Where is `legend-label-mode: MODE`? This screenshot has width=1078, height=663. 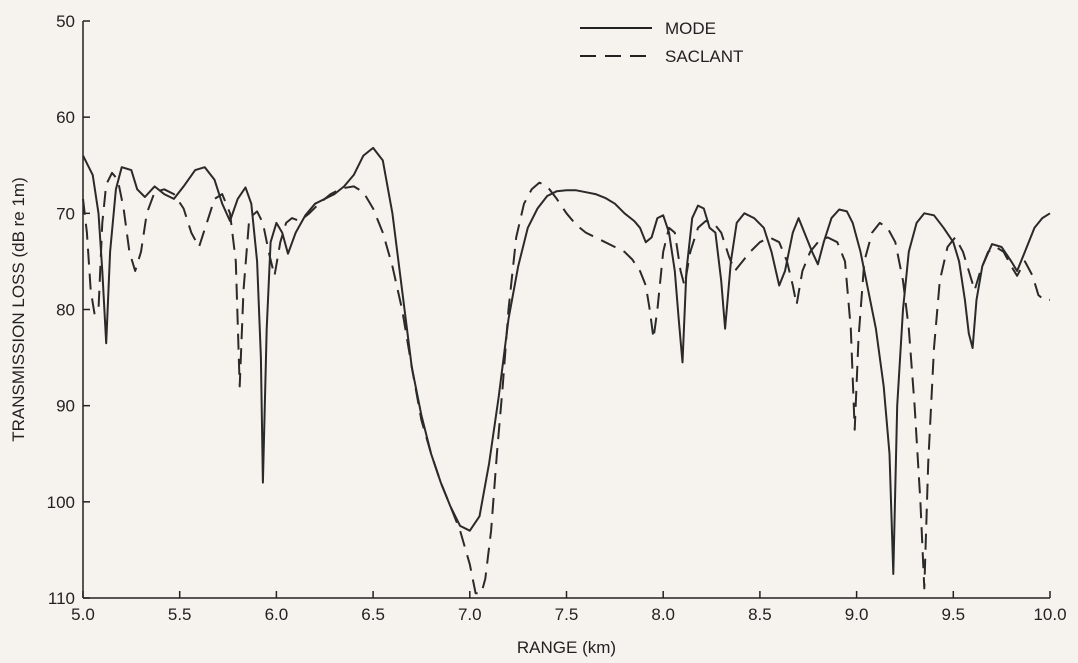
legend-label-mode: MODE is located at coordinates (690, 28).